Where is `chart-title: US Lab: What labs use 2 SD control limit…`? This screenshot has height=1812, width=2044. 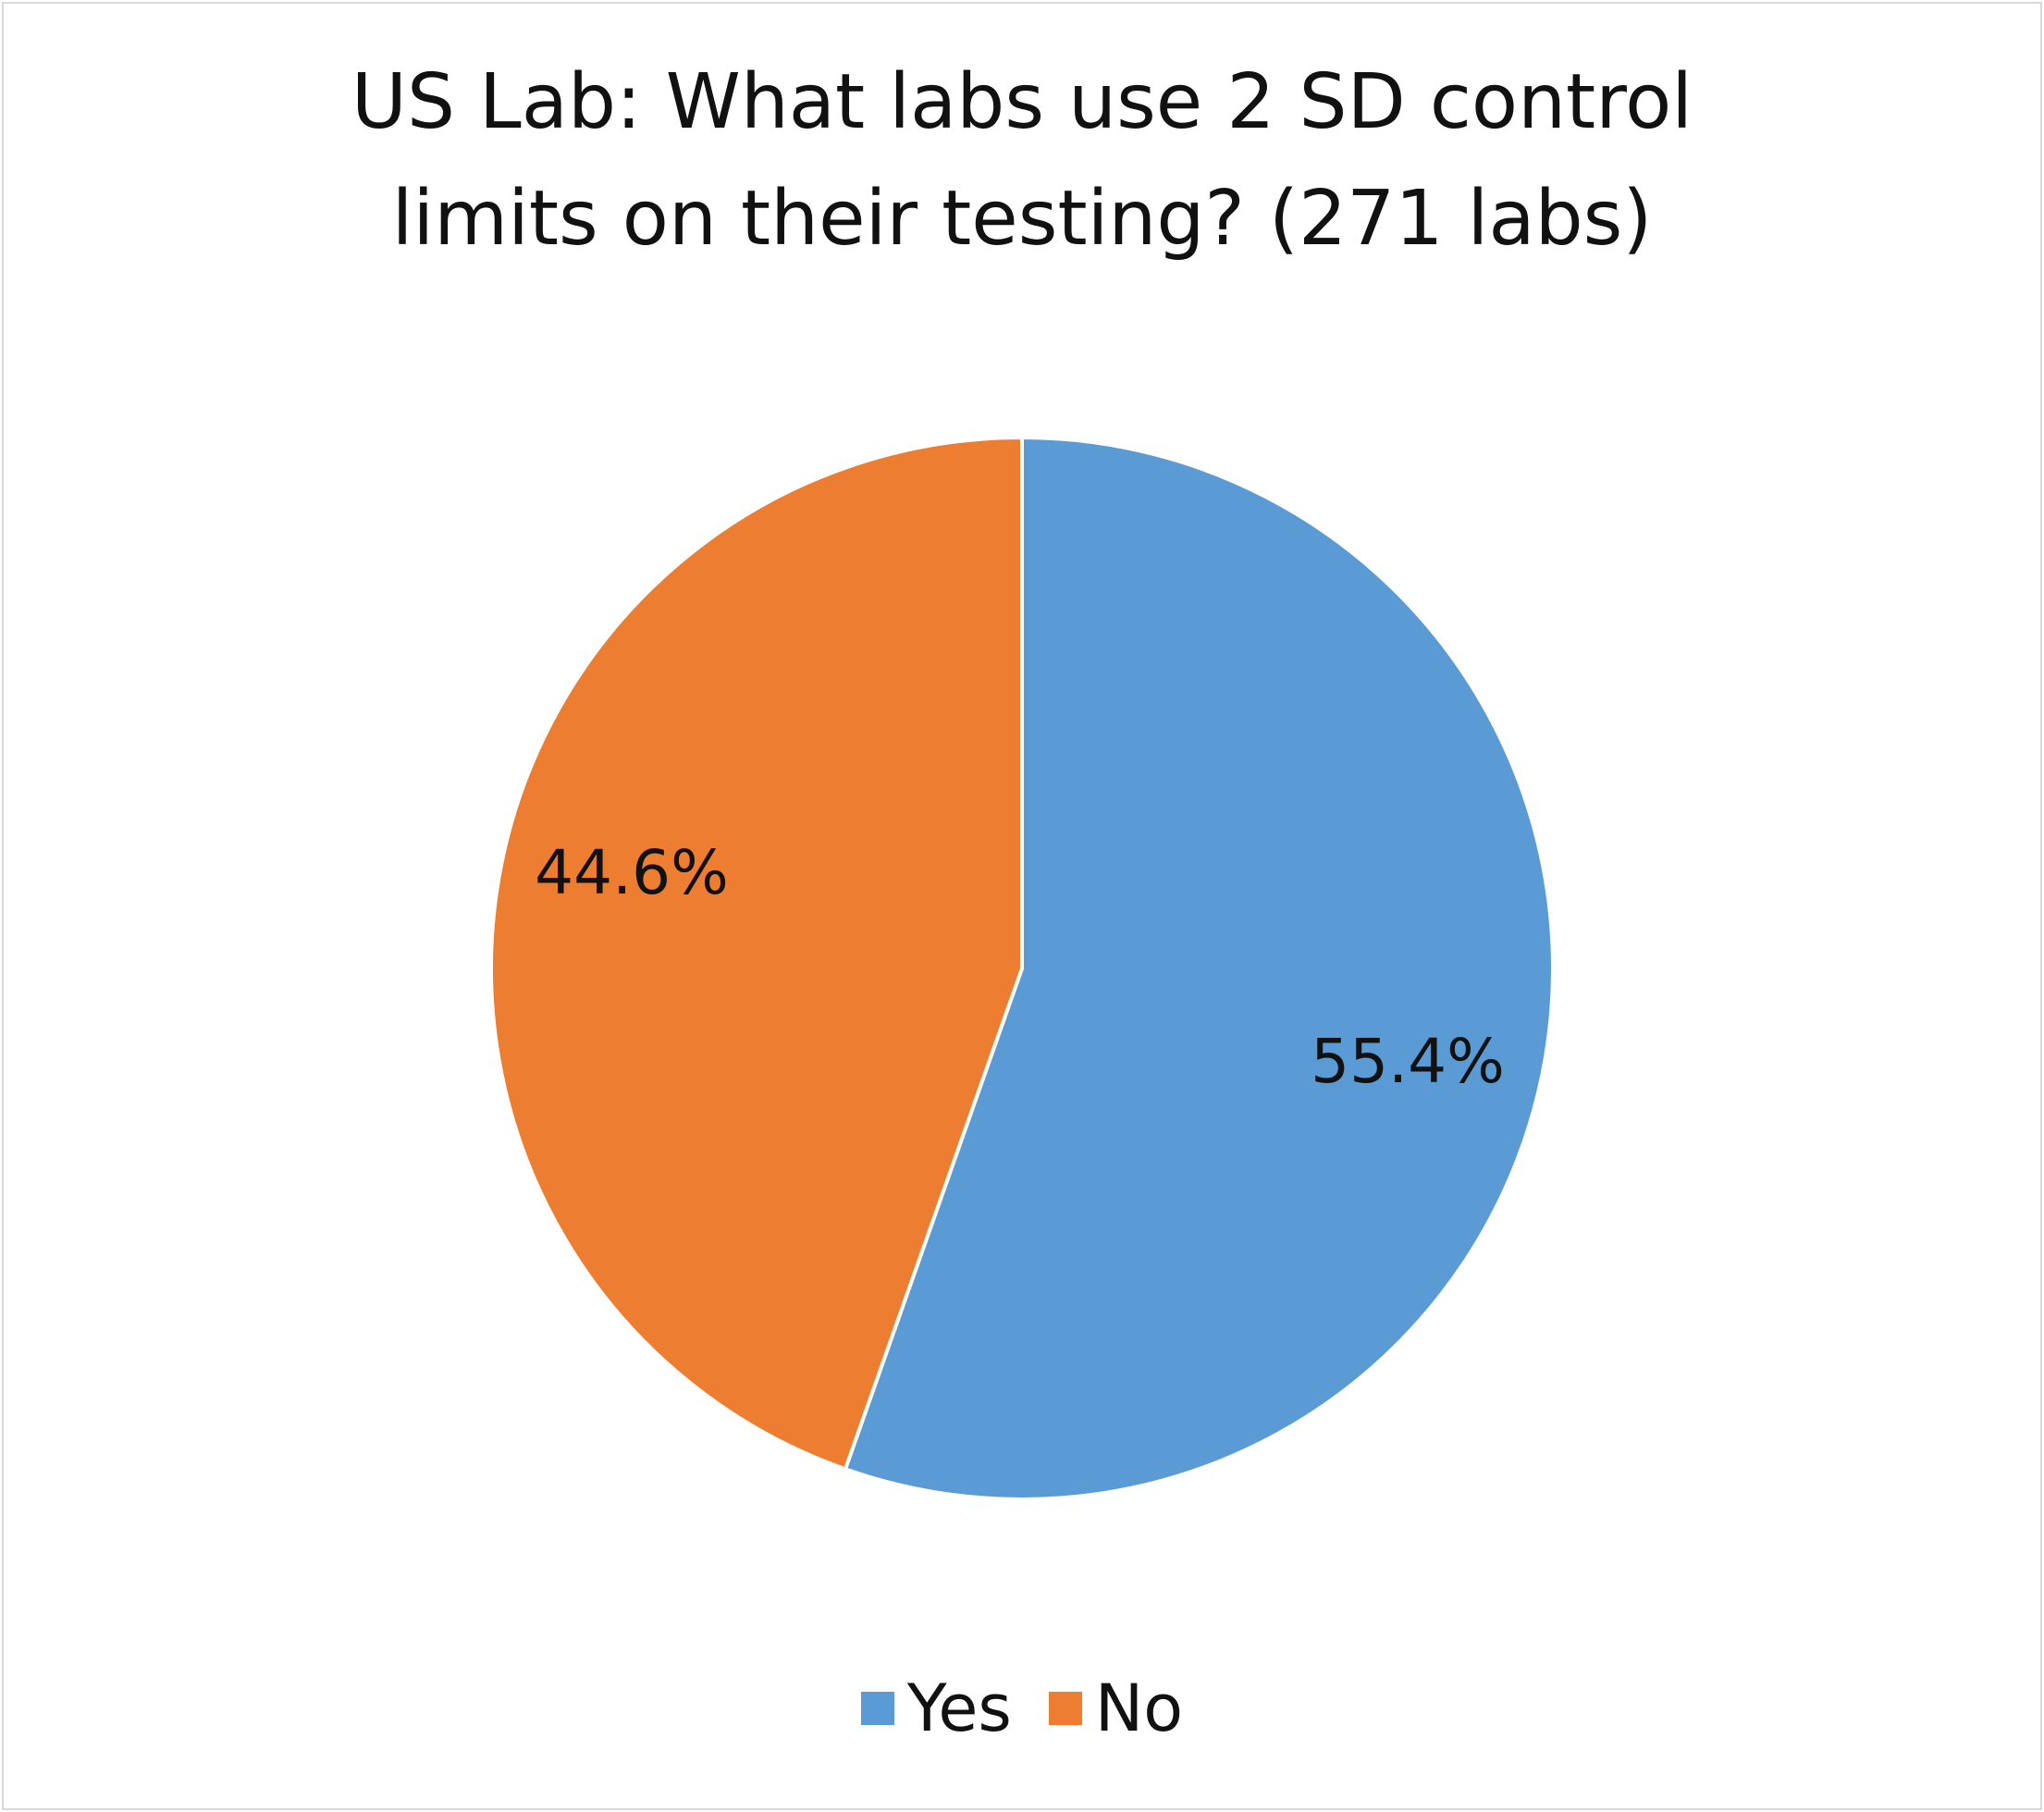 chart-title: US Lab: What labs use 2 SD control limit… is located at coordinates (1022, 160).